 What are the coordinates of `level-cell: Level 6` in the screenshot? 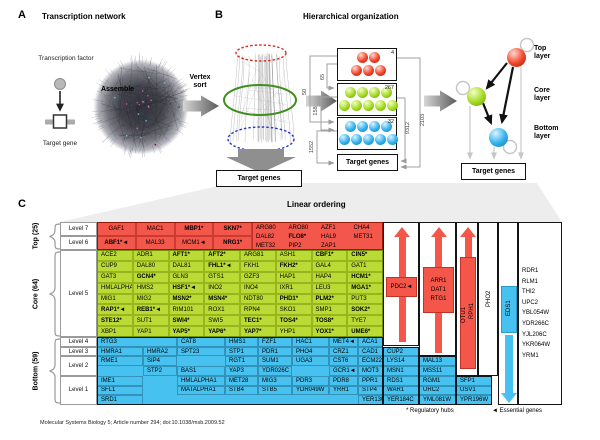 It's located at (78, 243).